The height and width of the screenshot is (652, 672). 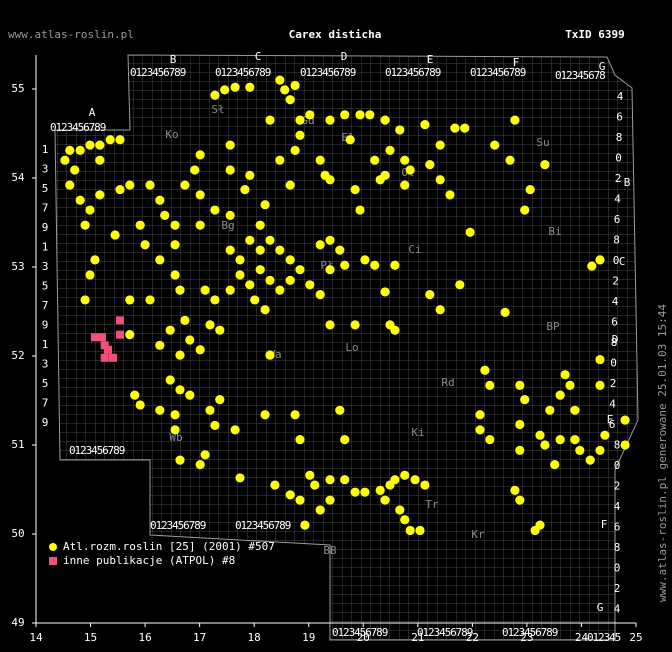 I want to click on grid-letter: C, so click(x=258, y=56).